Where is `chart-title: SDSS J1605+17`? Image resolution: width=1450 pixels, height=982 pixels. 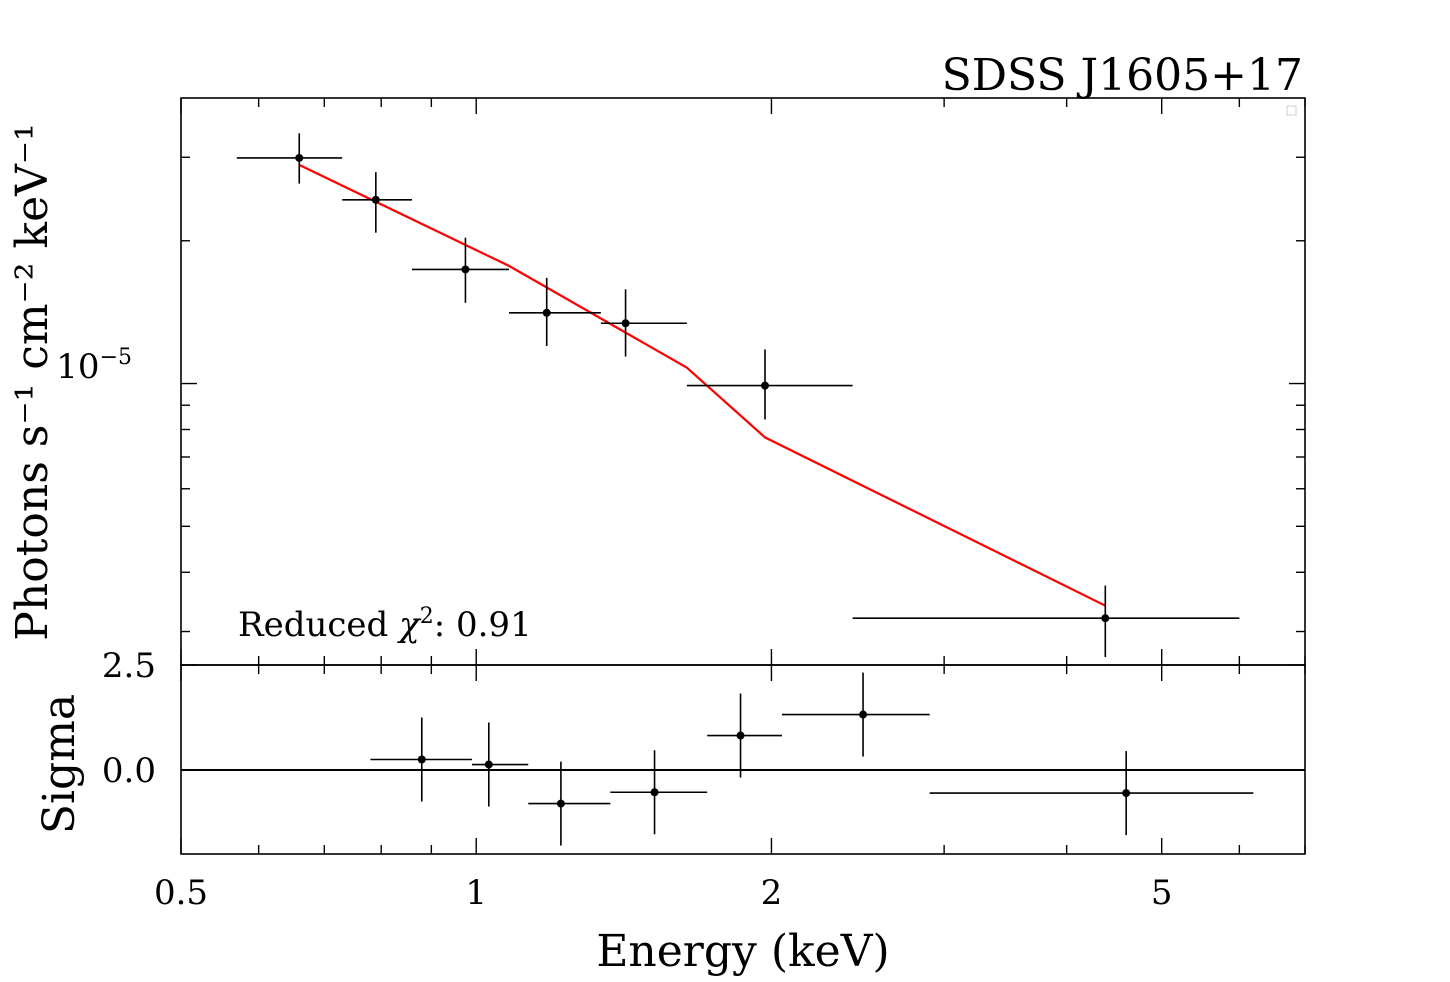
chart-title: SDSS J1605+17 is located at coordinates (1122, 75).